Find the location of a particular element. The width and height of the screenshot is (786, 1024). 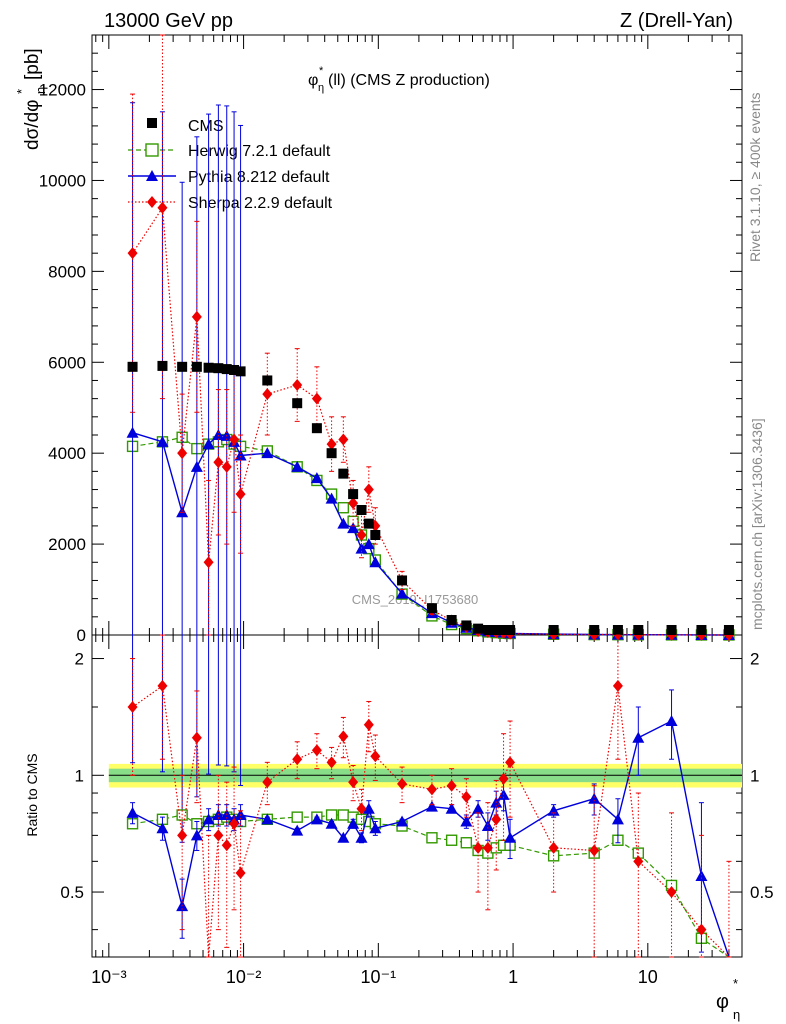

plot-title-phi: φ is located at coordinates (313, 80).